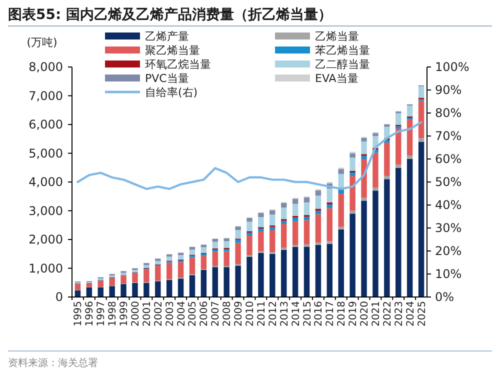 Image resolution: width=500 pixels, height=377 pixels. I want to click on x-tick-label: 2021, so click(376, 313).